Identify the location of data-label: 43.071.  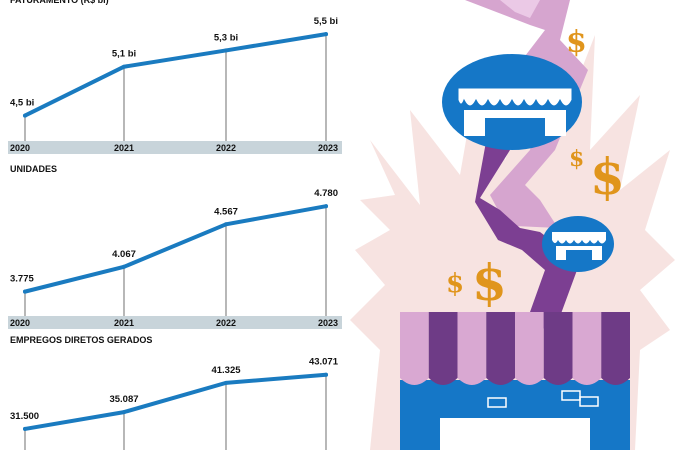
(324, 362).